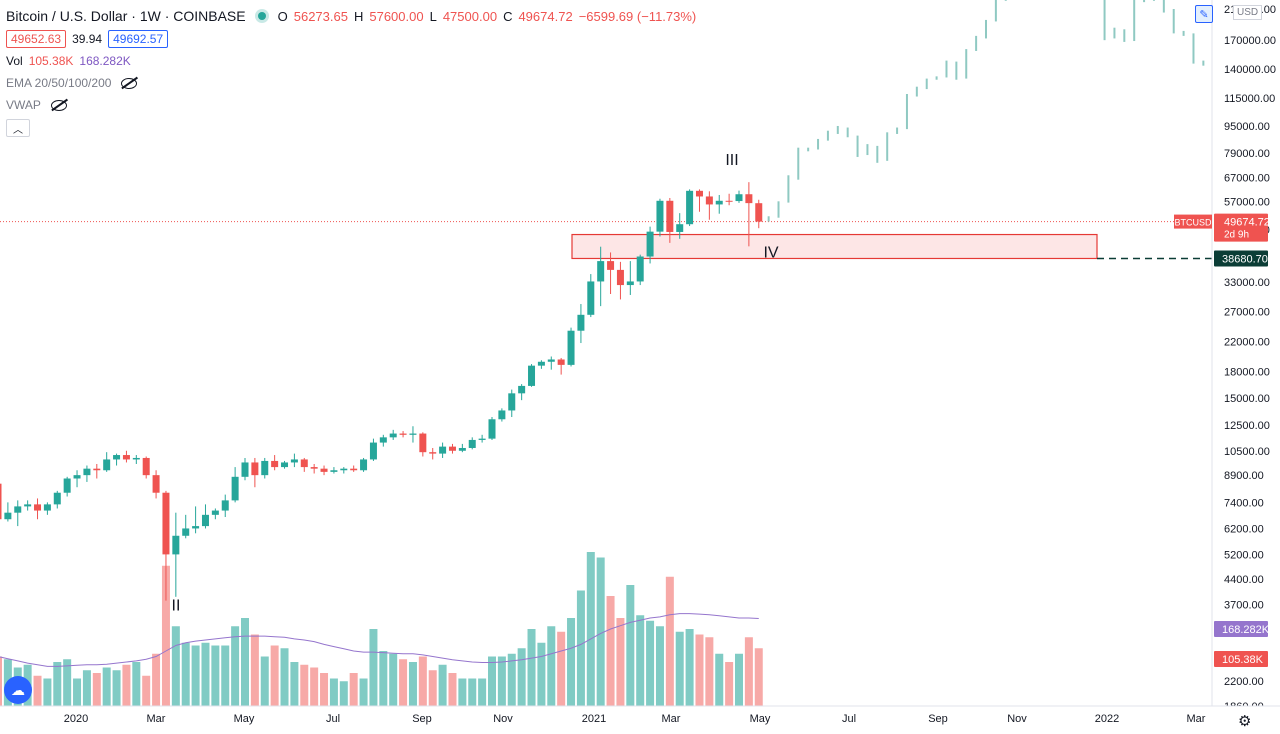  Describe the element at coordinates (594, 719) in the screenshot. I see `time-tick-label: 2021` at that location.